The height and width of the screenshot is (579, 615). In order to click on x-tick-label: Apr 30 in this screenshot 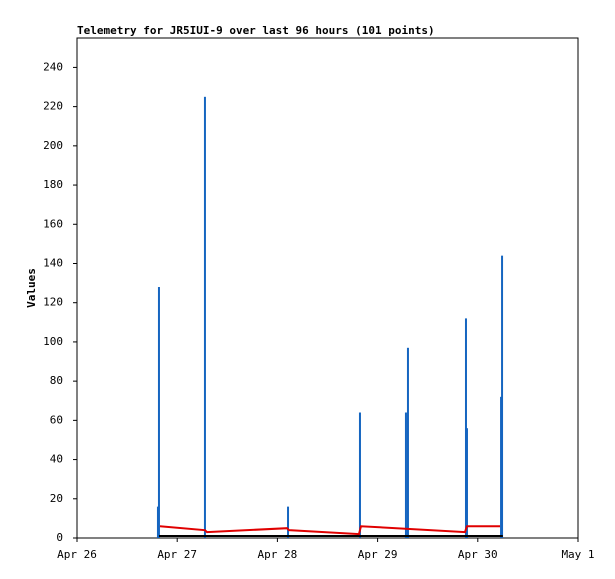, I will do `click(478, 554)`.